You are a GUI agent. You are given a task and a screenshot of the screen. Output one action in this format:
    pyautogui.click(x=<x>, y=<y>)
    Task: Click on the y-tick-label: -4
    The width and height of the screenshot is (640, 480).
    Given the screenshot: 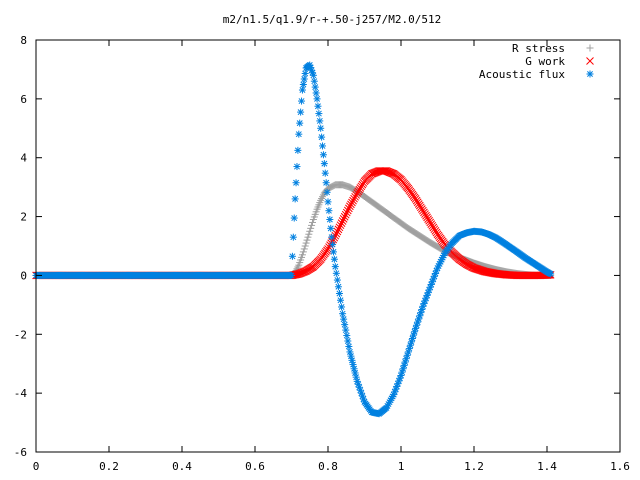 What is the action you would take?
    pyautogui.click(x=21, y=393)
    